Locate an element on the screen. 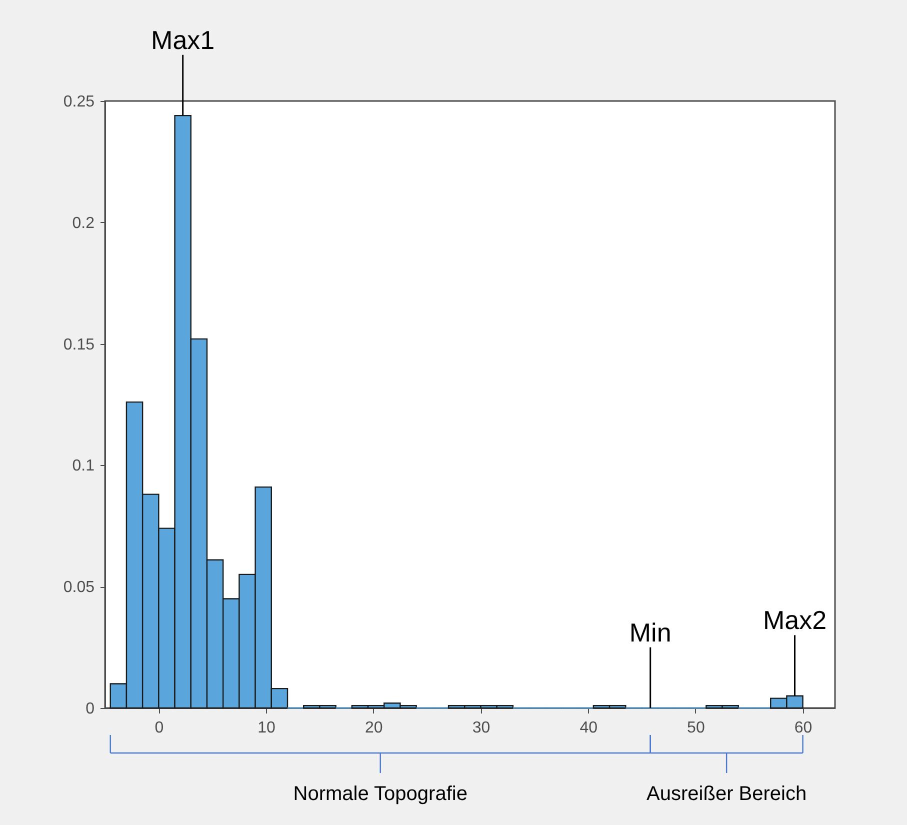  text: Normale Topografie is located at coordinates (380, 794).